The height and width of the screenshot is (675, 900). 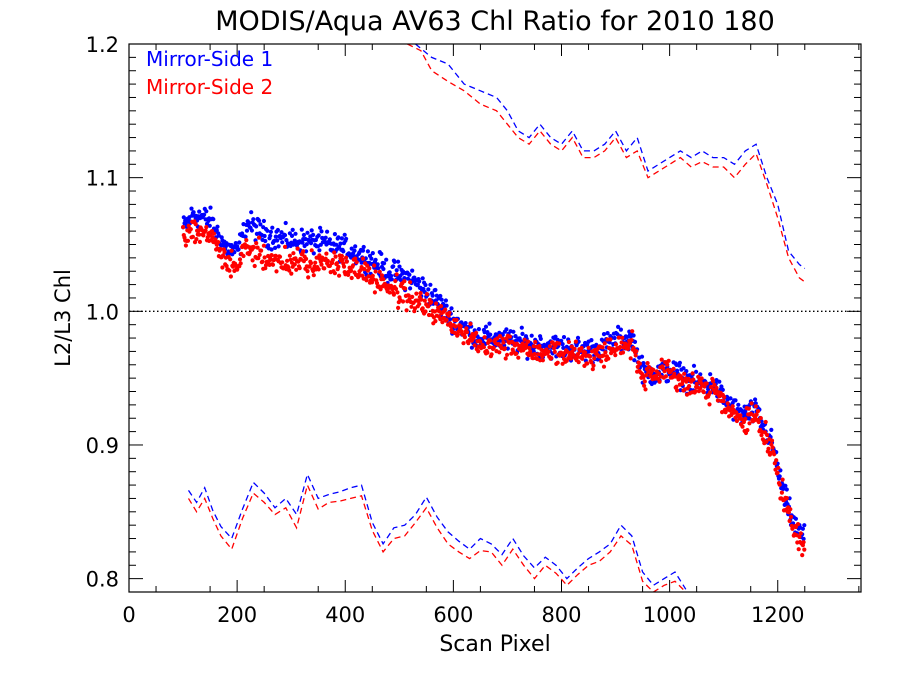 What do you see at coordinates (102, 179) in the screenshot?
I see `y-tick-label: 1.1` at bounding box center [102, 179].